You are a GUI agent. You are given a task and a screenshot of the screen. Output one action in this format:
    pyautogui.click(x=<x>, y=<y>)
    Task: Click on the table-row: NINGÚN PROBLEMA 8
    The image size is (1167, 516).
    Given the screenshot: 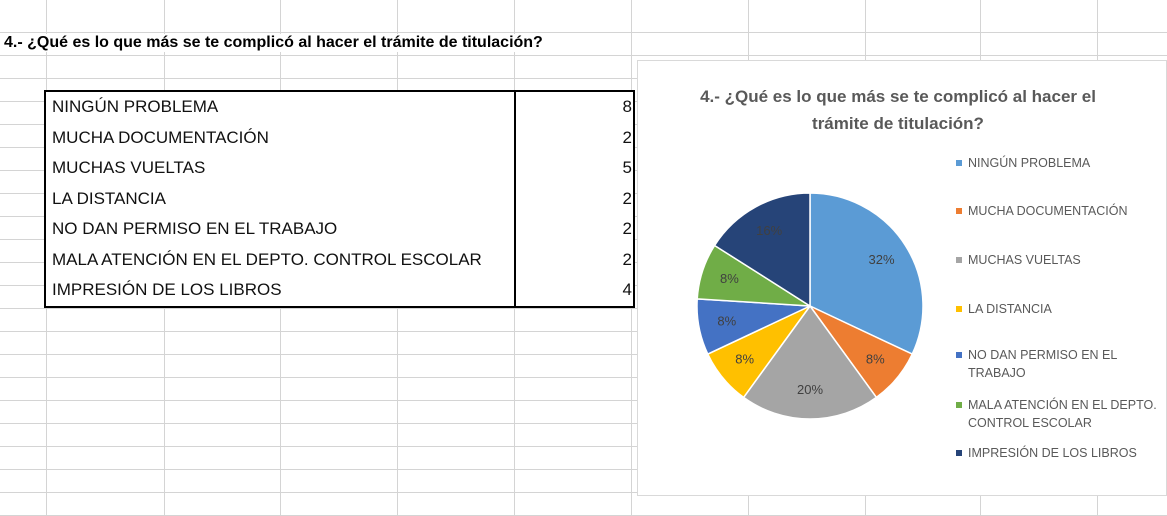 What is the action you would take?
    pyautogui.click(x=339, y=107)
    